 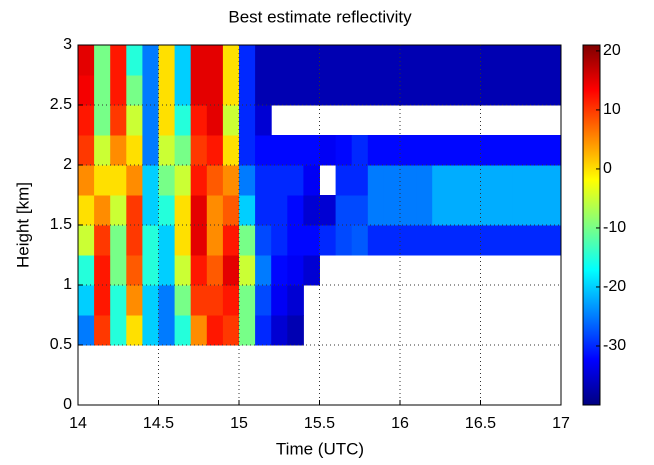 I want to click on y-tick-label: 2.5, so click(x=61, y=104).